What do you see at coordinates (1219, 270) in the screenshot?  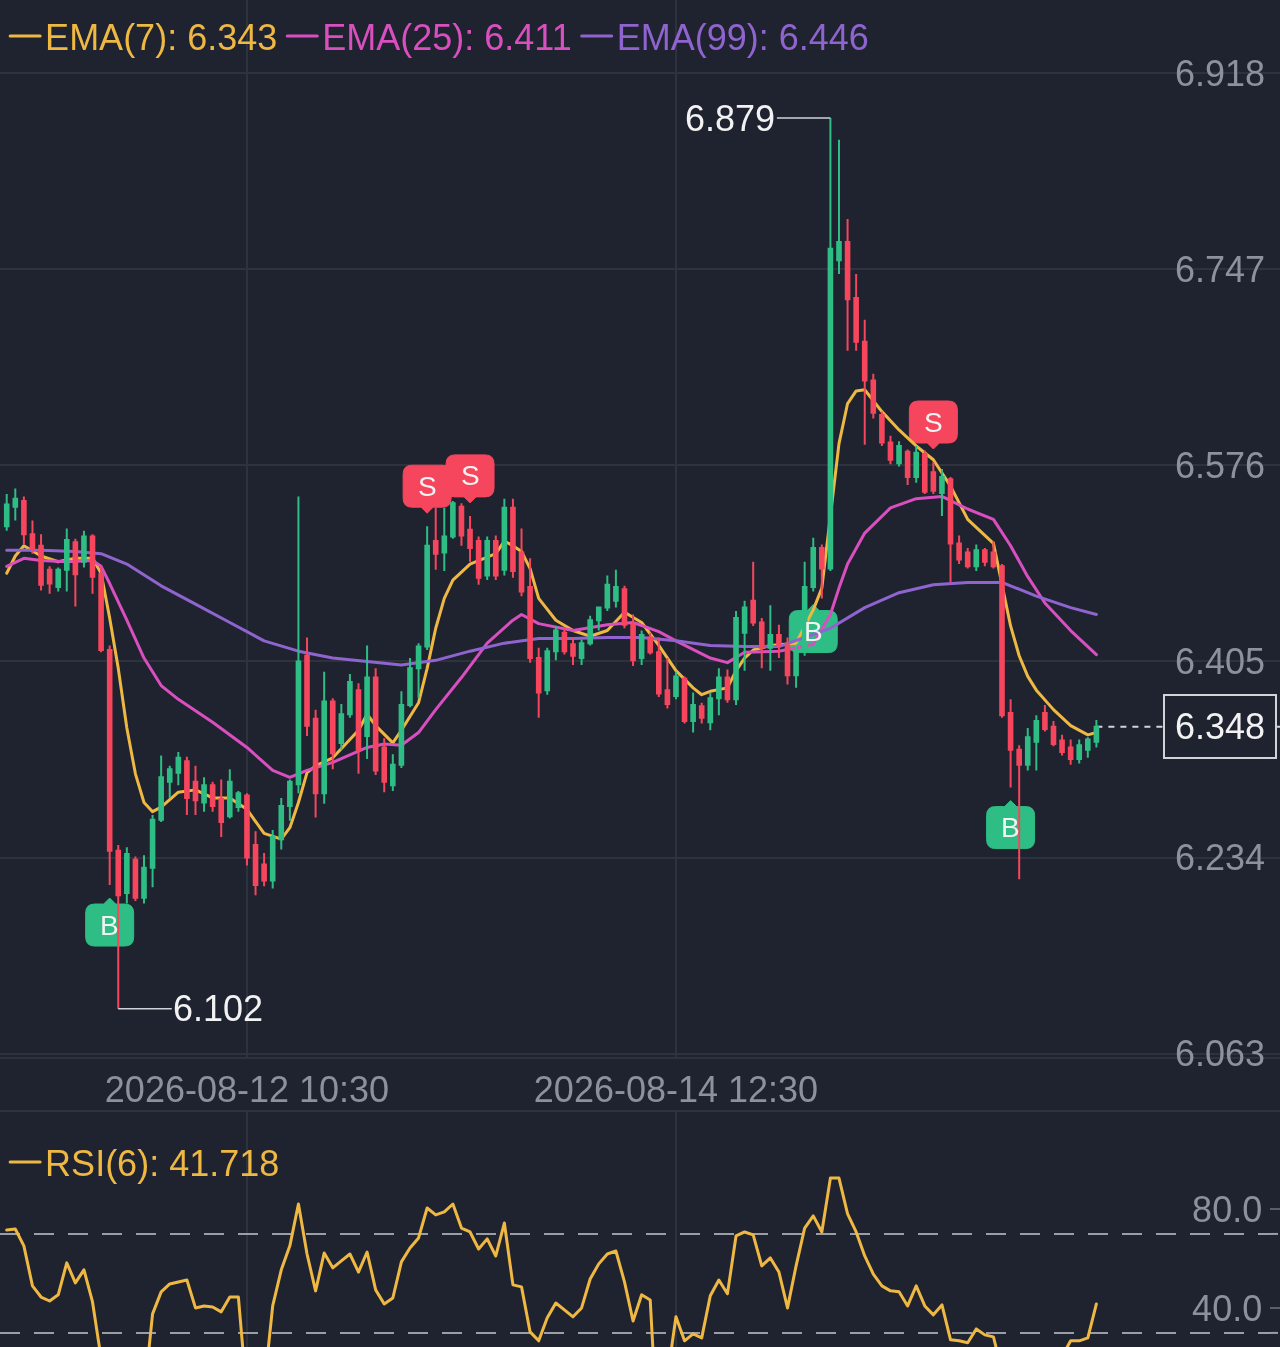 I see `y-tick-label: 6.747` at bounding box center [1219, 270].